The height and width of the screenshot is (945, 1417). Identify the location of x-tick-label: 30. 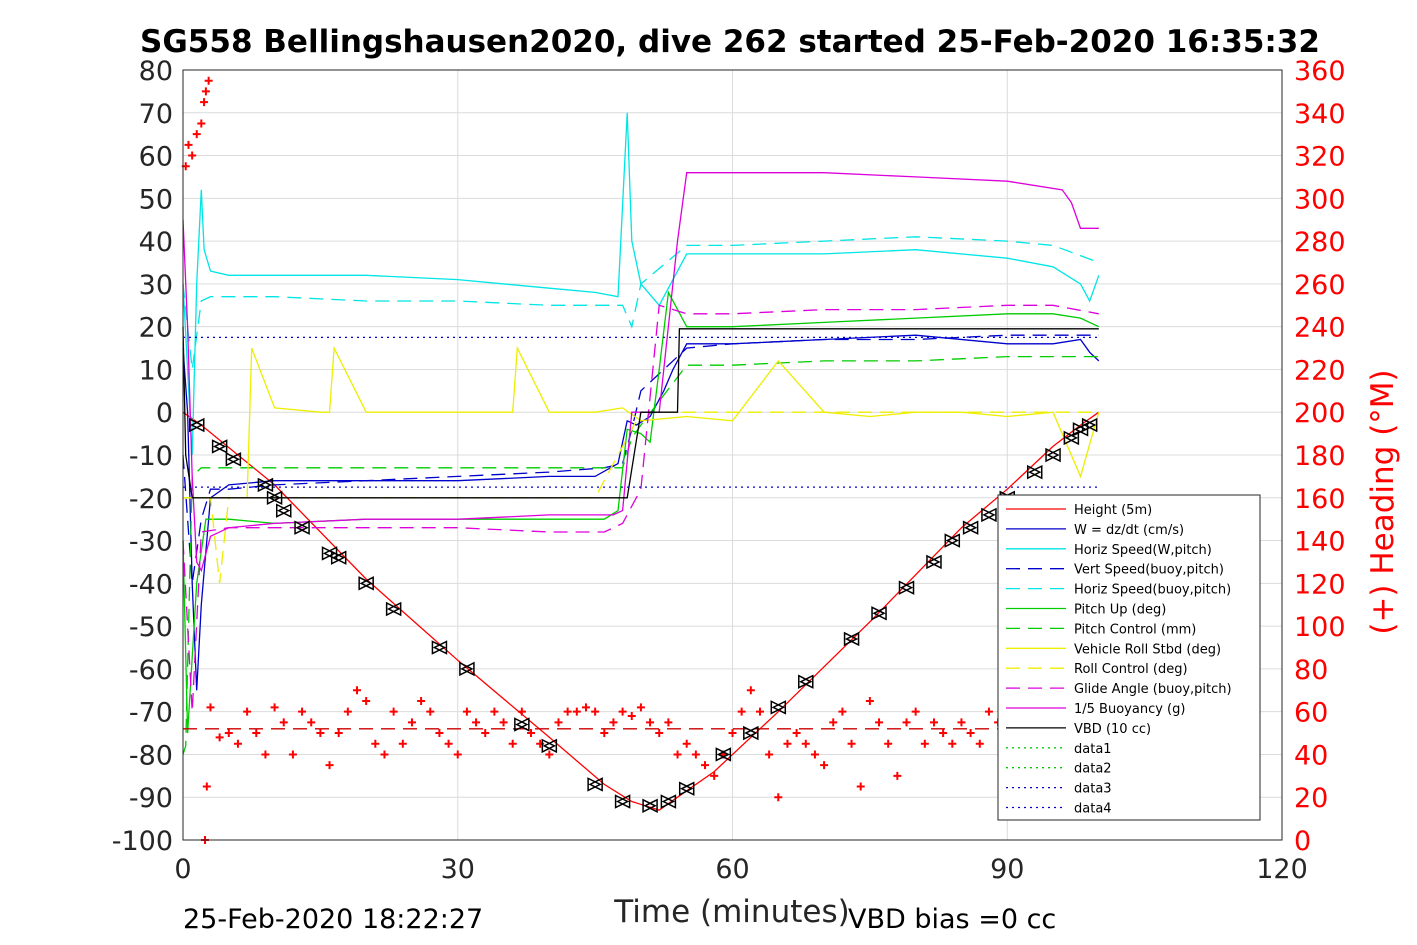
(458, 869).